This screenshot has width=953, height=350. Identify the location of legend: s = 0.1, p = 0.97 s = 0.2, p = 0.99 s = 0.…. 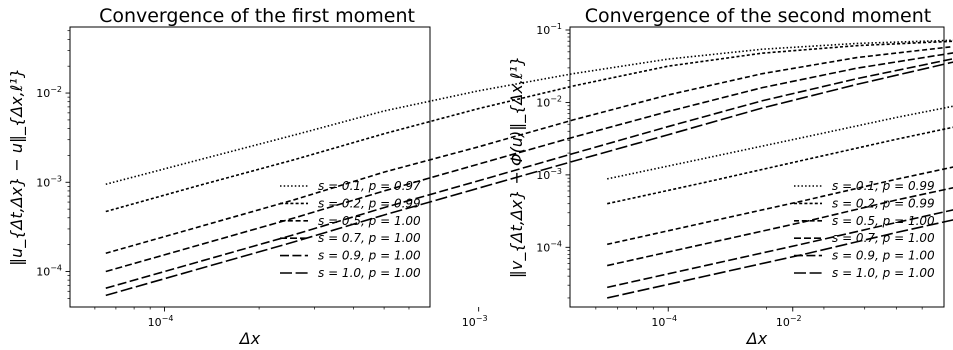
(350, 229).